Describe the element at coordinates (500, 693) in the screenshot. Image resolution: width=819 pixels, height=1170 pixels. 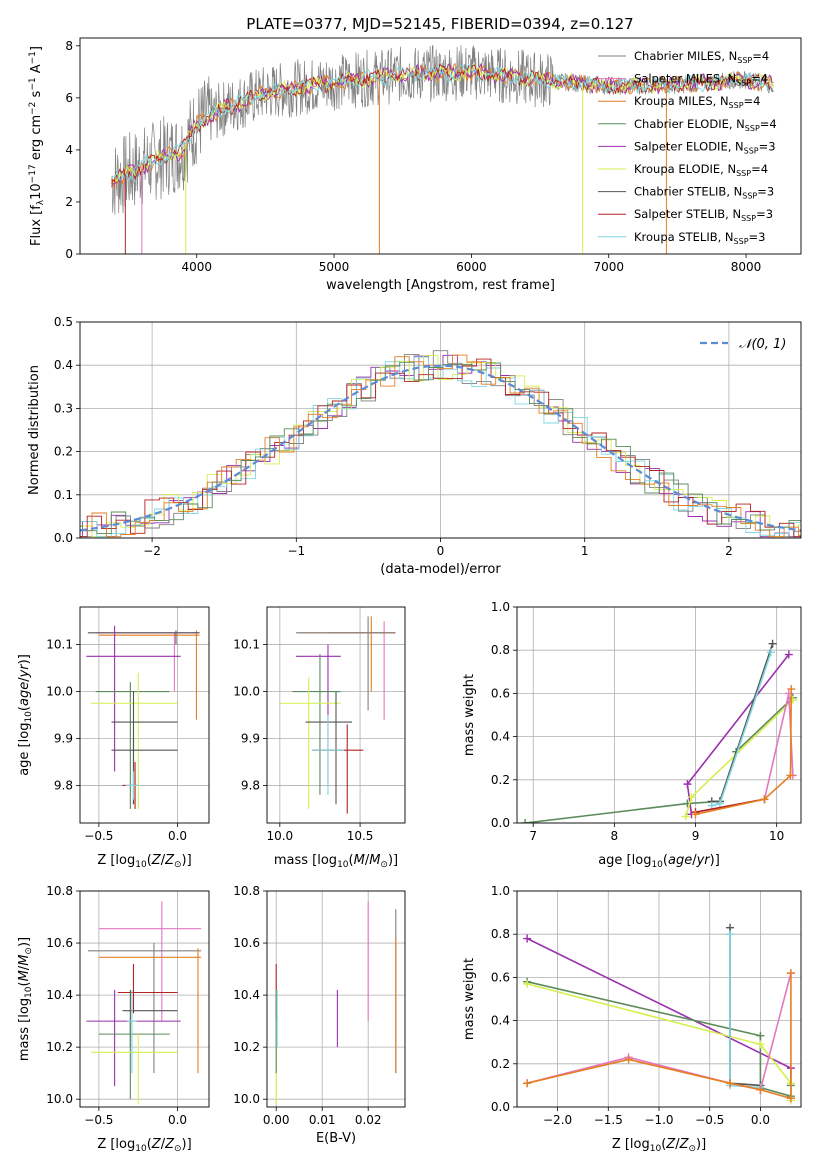
I see `y-tick-label: 0.6` at that location.